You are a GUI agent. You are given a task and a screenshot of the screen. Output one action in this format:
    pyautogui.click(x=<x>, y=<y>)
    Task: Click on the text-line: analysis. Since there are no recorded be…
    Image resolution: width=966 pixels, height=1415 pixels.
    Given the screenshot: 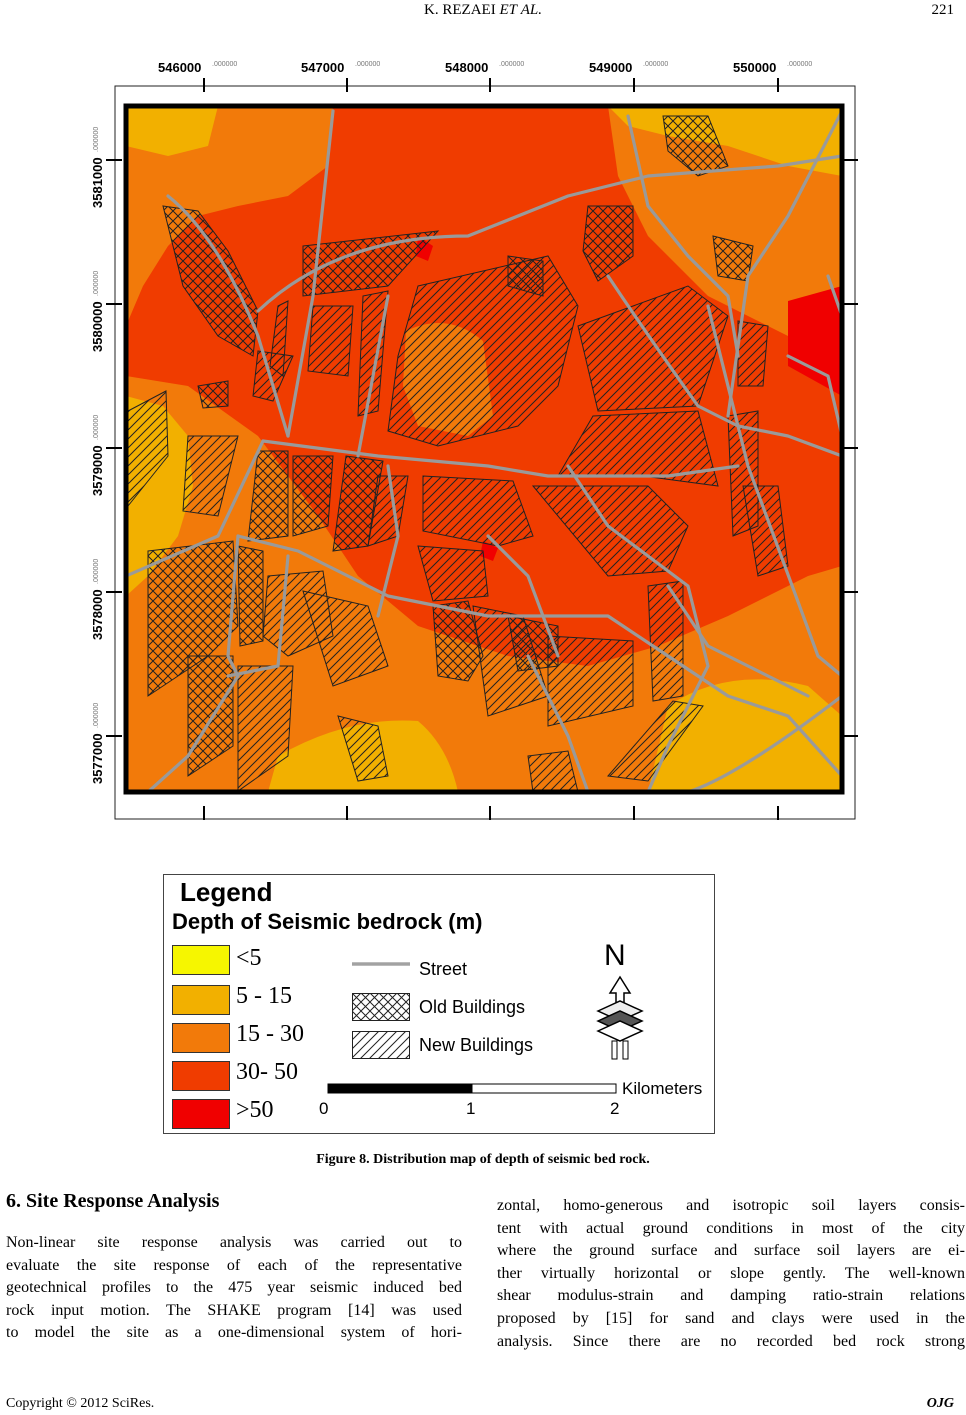 What is the action you would take?
    pyautogui.click(x=731, y=1341)
    